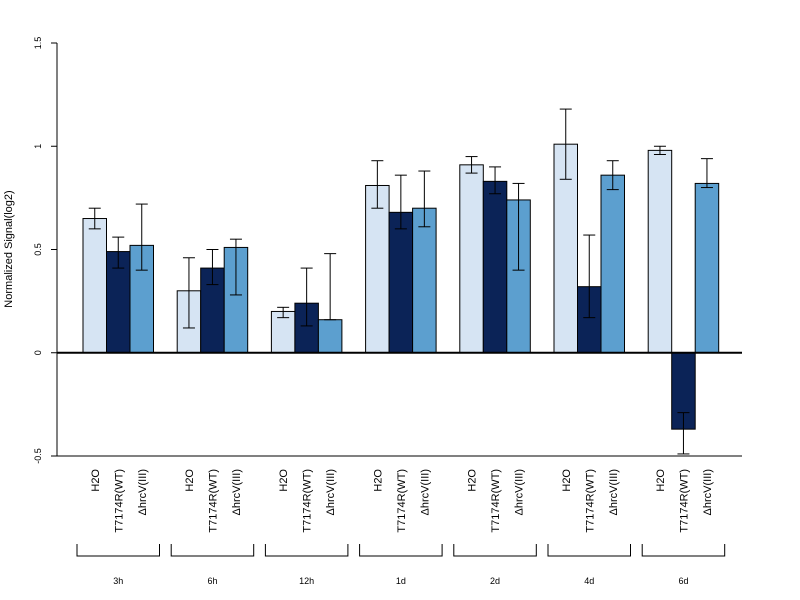 This screenshot has height=600, width=800. I want to click on y-tick-label: -0.5, so click(38, 456).